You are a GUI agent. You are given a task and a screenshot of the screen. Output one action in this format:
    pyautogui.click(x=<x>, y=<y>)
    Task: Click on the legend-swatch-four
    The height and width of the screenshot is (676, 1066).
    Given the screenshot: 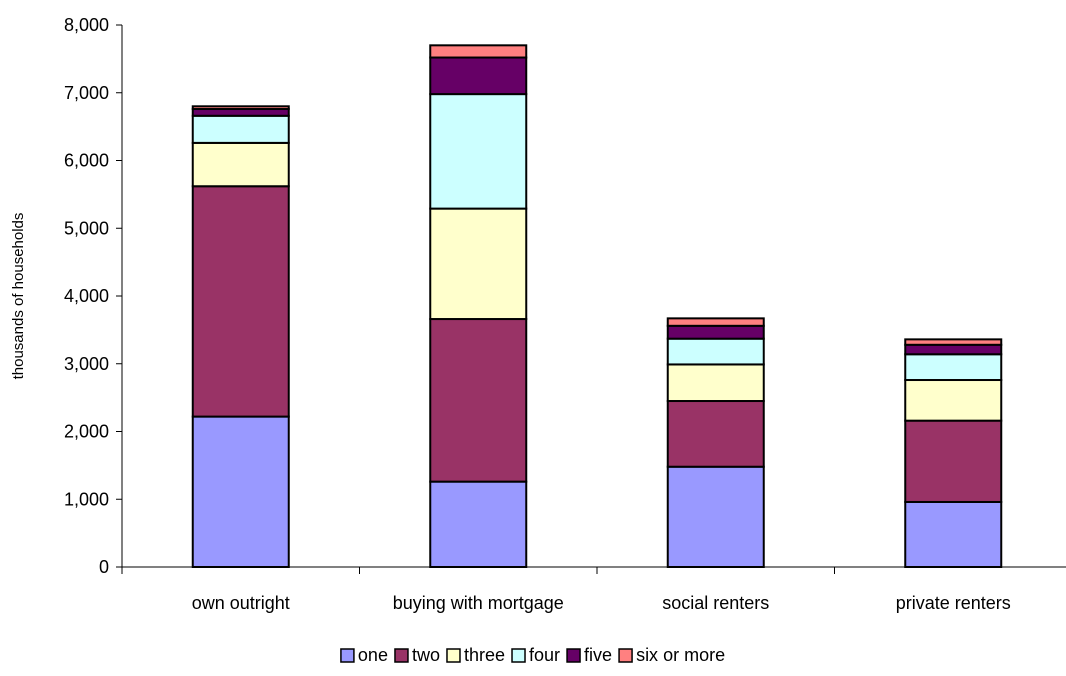 What is the action you would take?
    pyautogui.click(x=518, y=655)
    